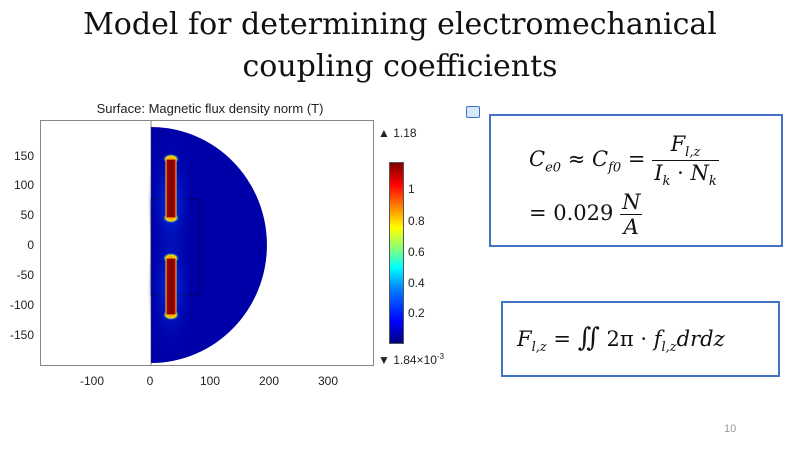 Image resolution: width=800 pixels, height=450 pixels. What do you see at coordinates (416, 252) in the screenshot?
I see `colorbar-tick: 0.6` at bounding box center [416, 252].